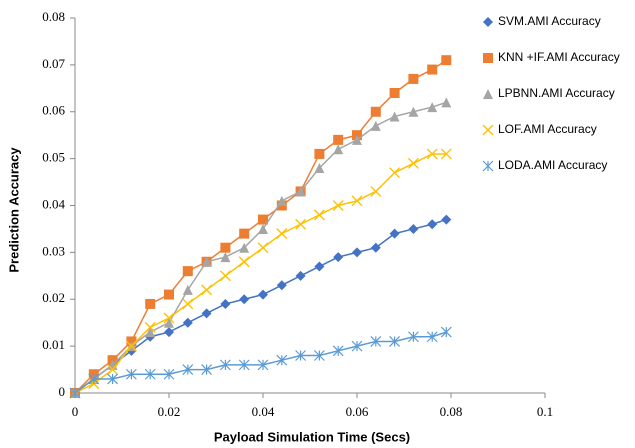 The height and width of the screenshot is (448, 635). What do you see at coordinates (53, 344) in the screenshot?
I see `y-tick-label: 0.01` at bounding box center [53, 344].